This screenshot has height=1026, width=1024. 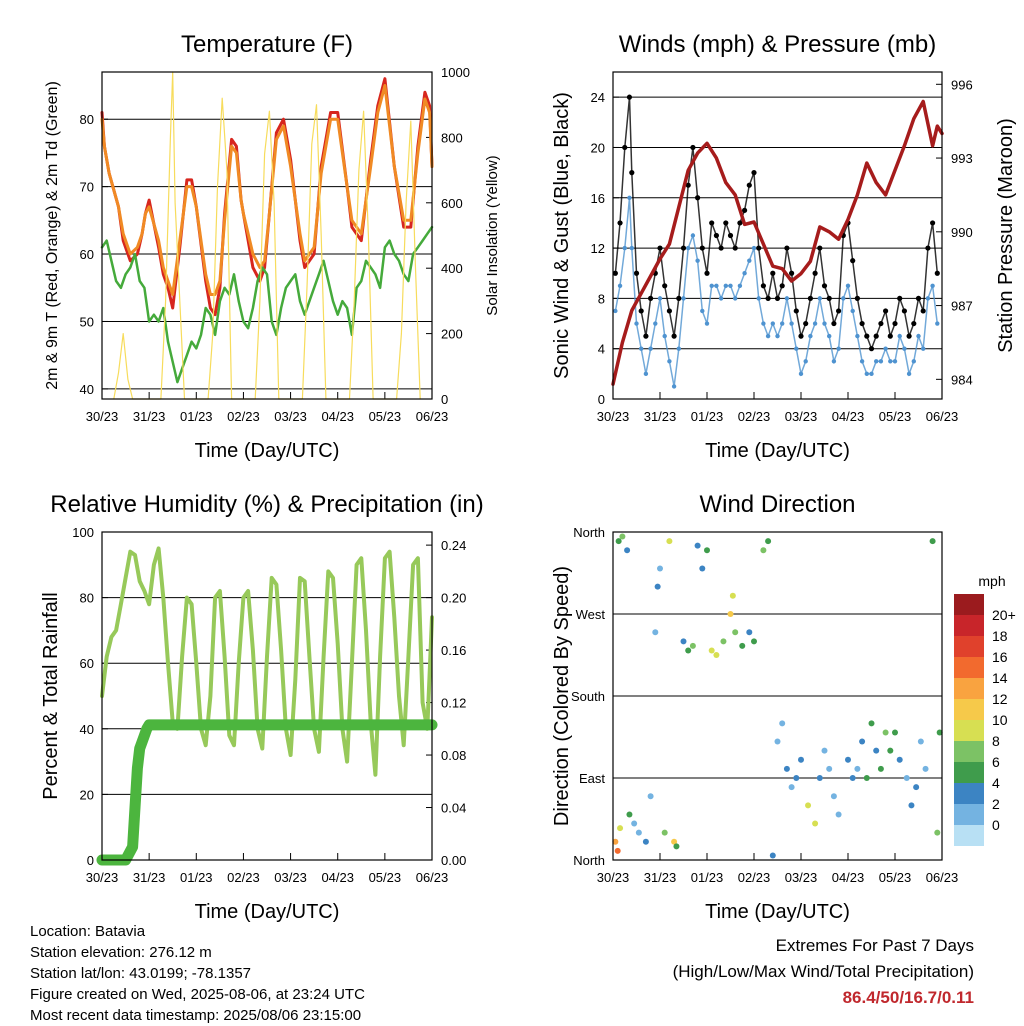 I want to click on humidity-ytick-right-label: 0.12, so click(x=453, y=703).